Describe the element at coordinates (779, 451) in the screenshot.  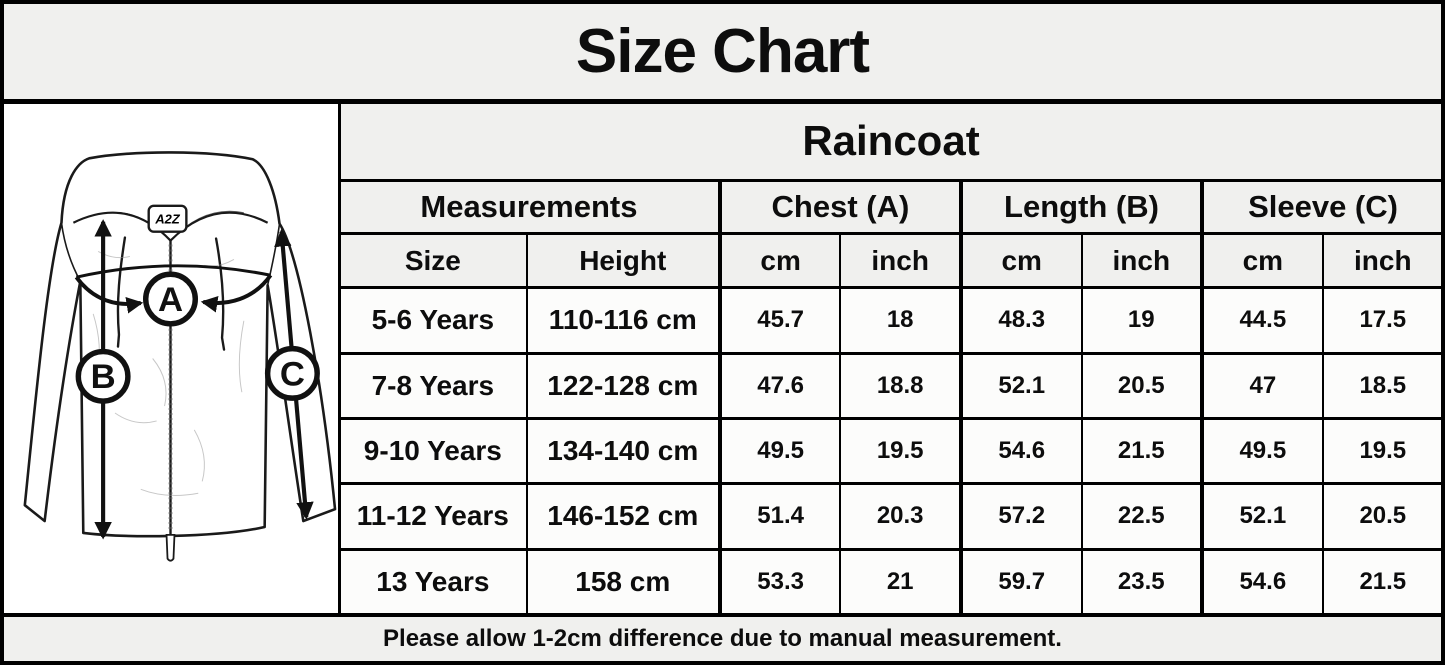
I see `chest-cm-cell: 49.5` at that location.